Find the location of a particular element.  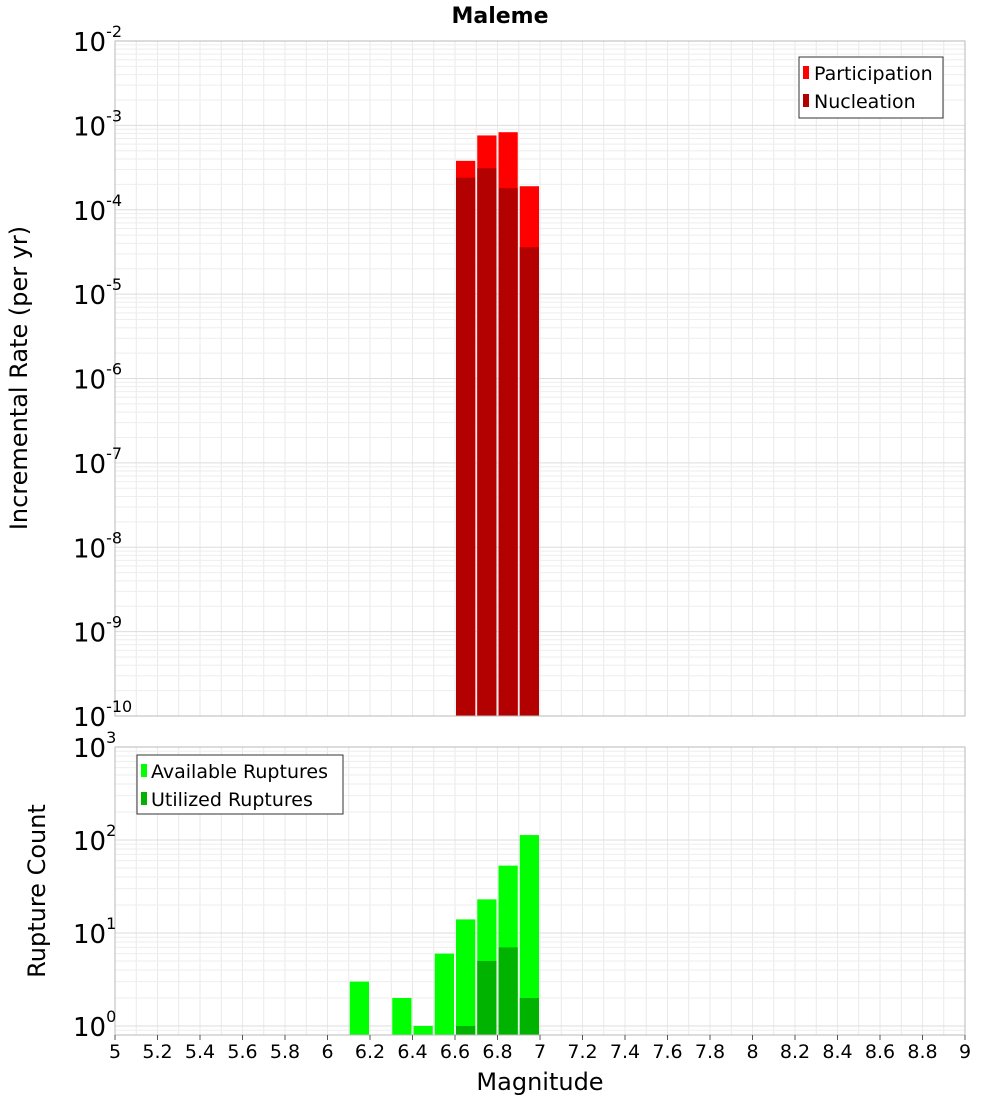

rate-y-axis-label: Incremental Rate (per yr) is located at coordinates (19, 378).